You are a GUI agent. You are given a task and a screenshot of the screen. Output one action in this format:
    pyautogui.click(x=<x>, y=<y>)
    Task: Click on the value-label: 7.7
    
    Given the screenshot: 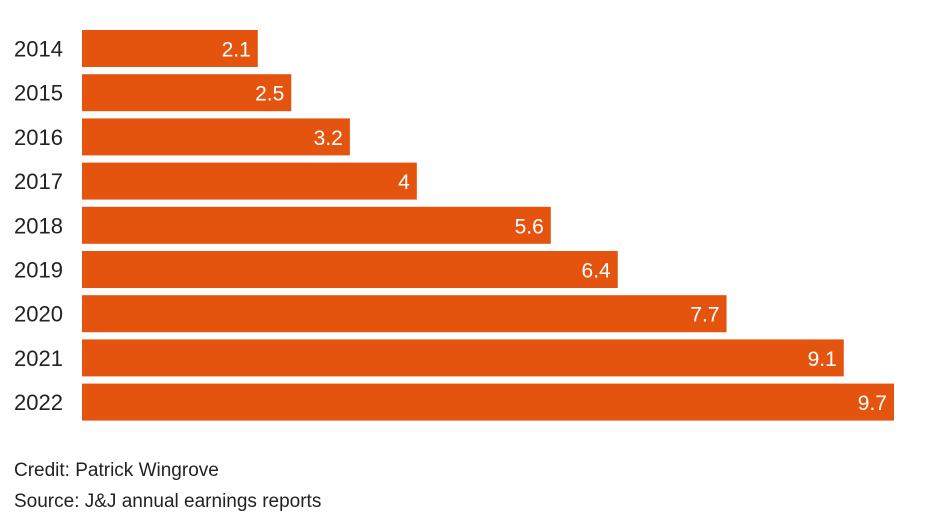 What is the action you would take?
    pyautogui.click(x=704, y=315)
    